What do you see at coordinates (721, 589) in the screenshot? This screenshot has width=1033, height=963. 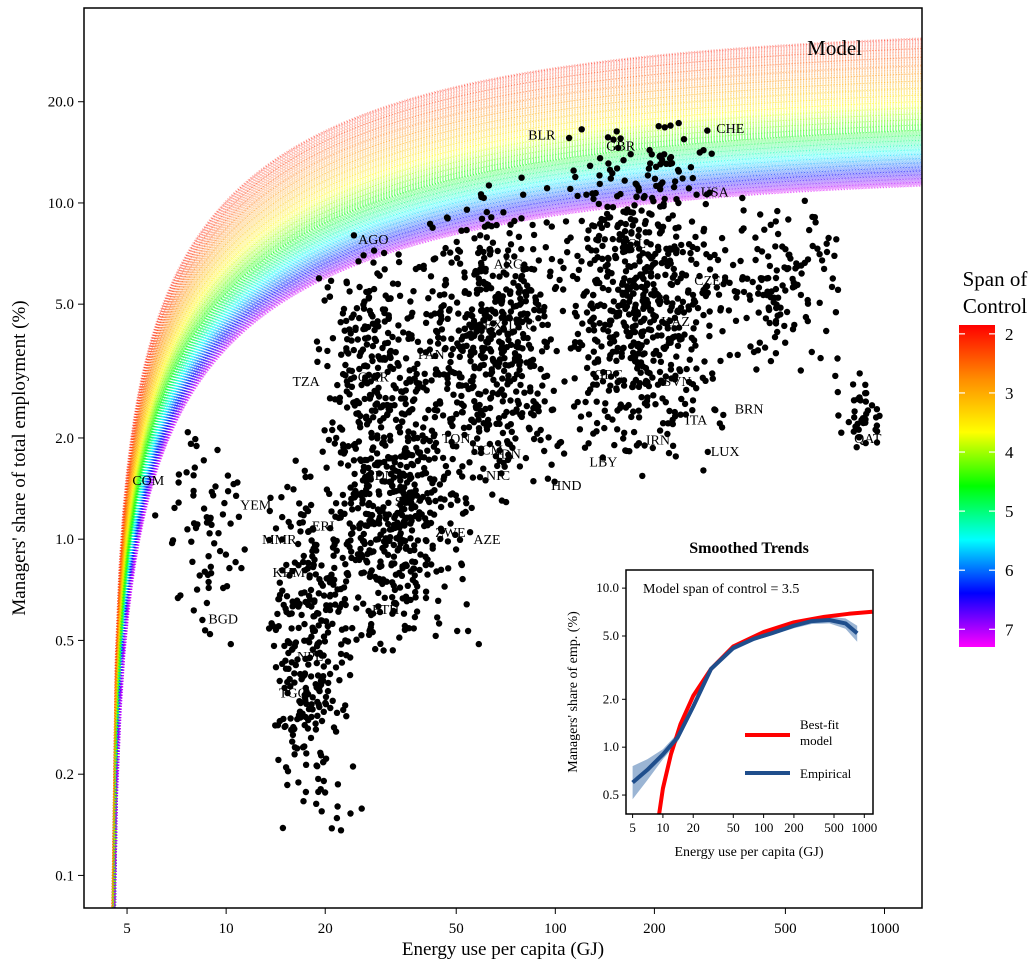 I see `inset-annotation: Model span of control = 3.5` at bounding box center [721, 589].